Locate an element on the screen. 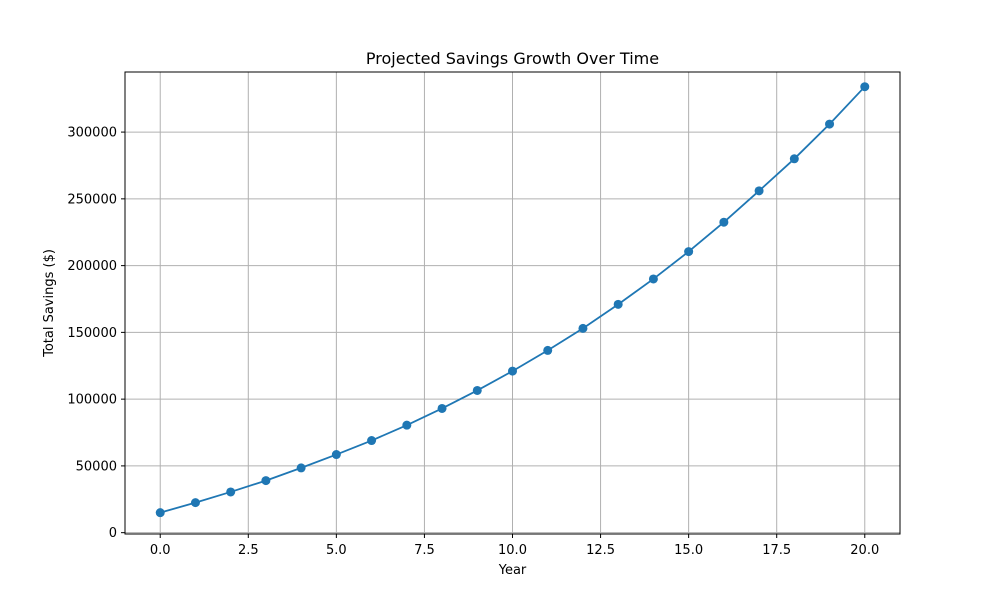 Image resolution: width=1000 pixels, height=604 pixels. chart-title: Projected Savings Growth Over Time is located at coordinates (512, 58).